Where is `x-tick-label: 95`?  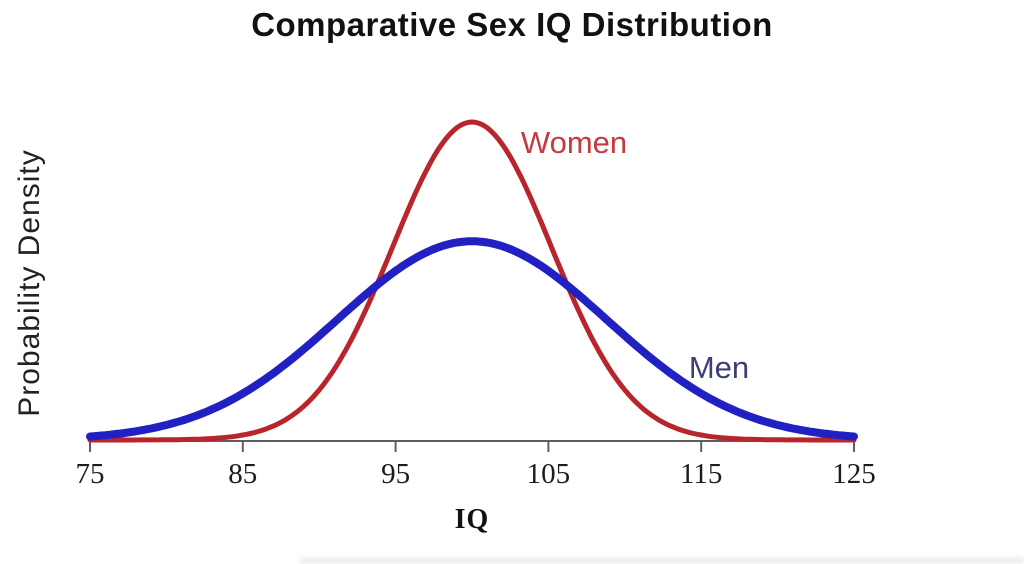 x-tick-label: 95 is located at coordinates (396, 474).